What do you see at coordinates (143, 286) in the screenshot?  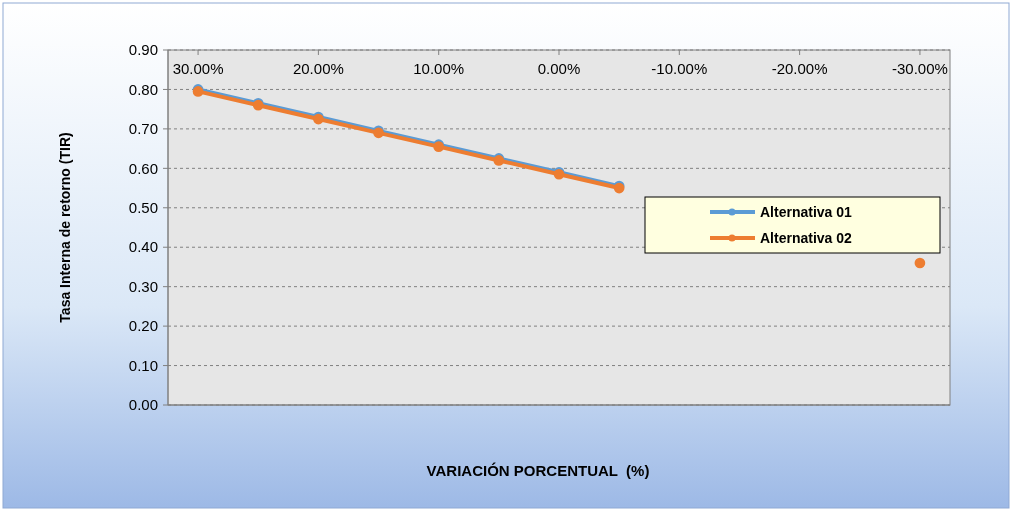 I see `y-tick-label: 0.30` at bounding box center [143, 286].